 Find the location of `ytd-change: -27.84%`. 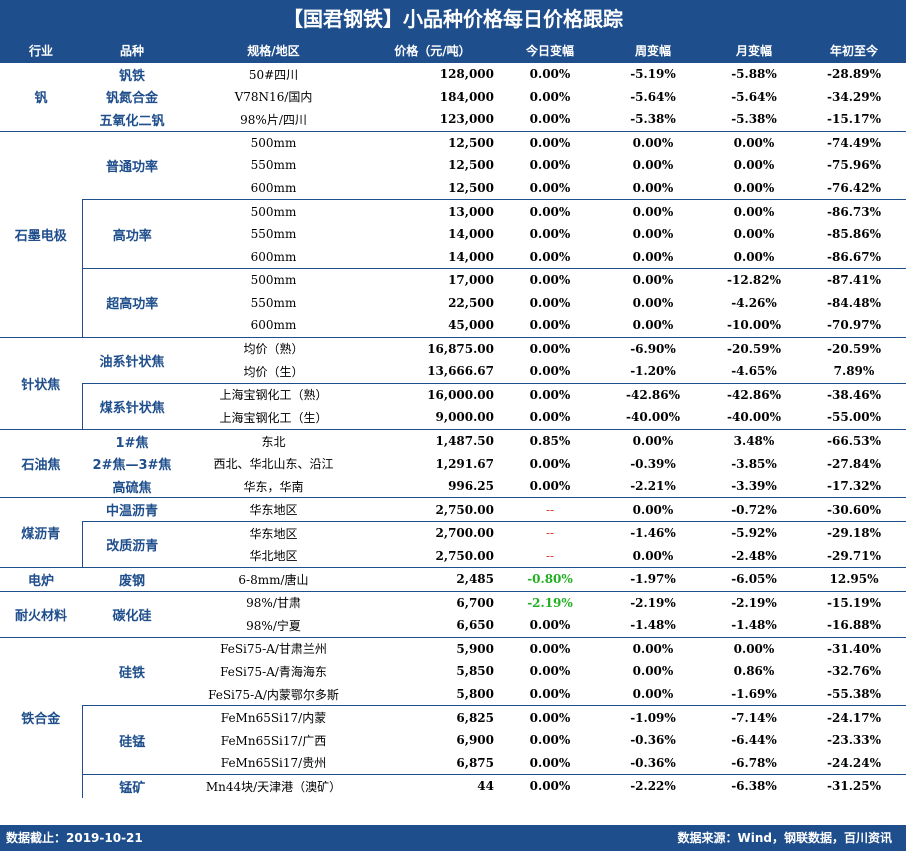

ytd-change: -27.84% is located at coordinates (854, 463).